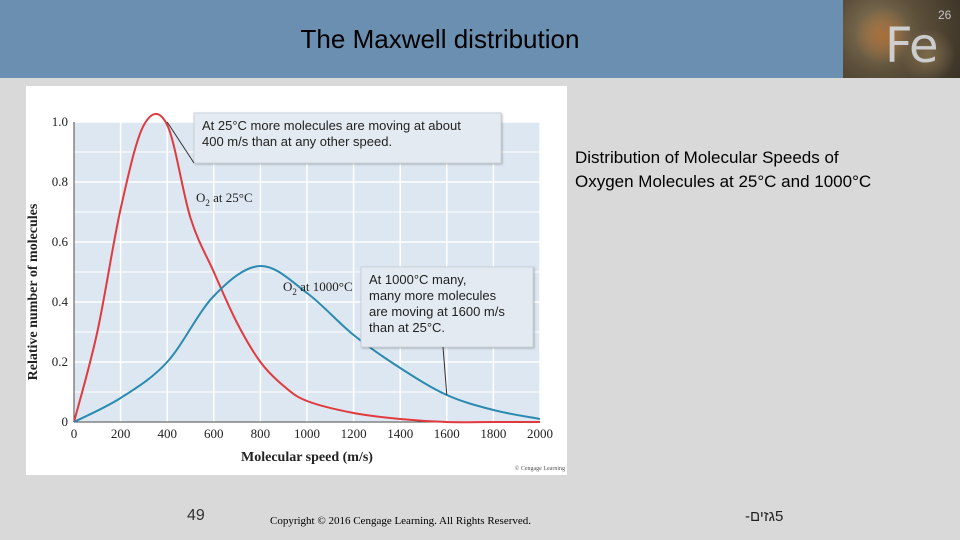 The image size is (960, 540). What do you see at coordinates (167, 433) in the screenshot?
I see `x-tick-label: 400` at bounding box center [167, 433].